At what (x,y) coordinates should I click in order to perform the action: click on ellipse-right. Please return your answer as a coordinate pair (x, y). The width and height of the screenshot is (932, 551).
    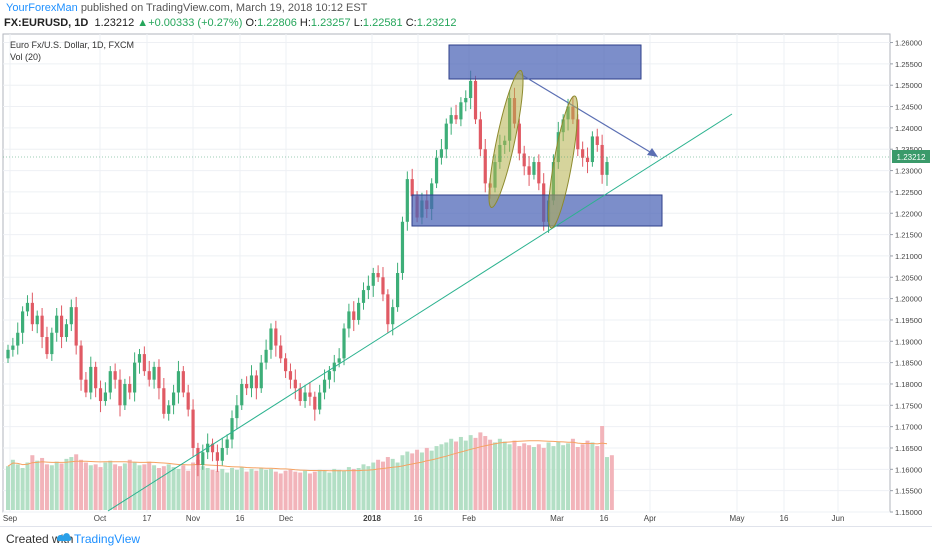
    Looking at the image, I should click on (563, 161).